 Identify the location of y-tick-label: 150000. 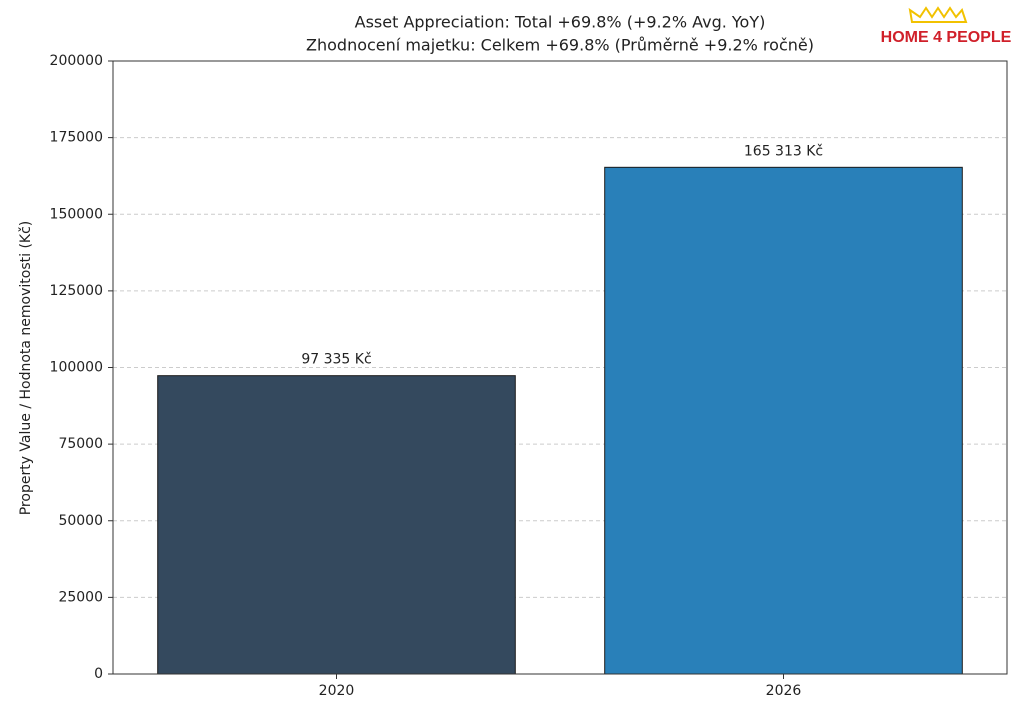
(76, 214).